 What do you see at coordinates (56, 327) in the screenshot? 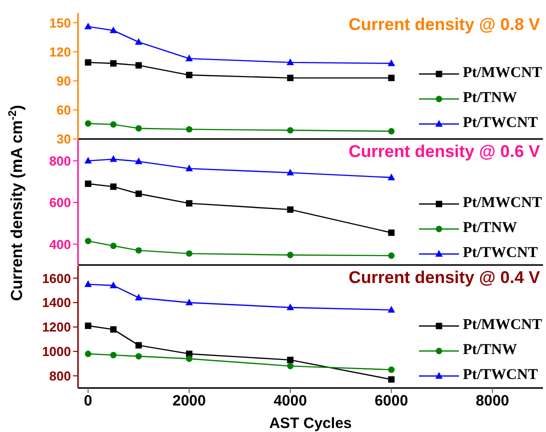
I see `y-tick-label: 1200` at bounding box center [56, 327].